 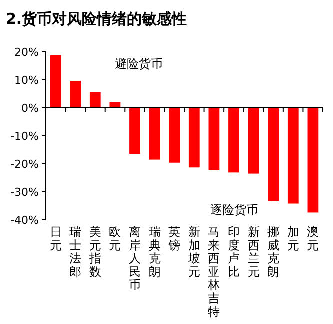 What do you see at coordinates (115, 238) in the screenshot?
I see `x-tick-label: 欧元` at bounding box center [115, 238].